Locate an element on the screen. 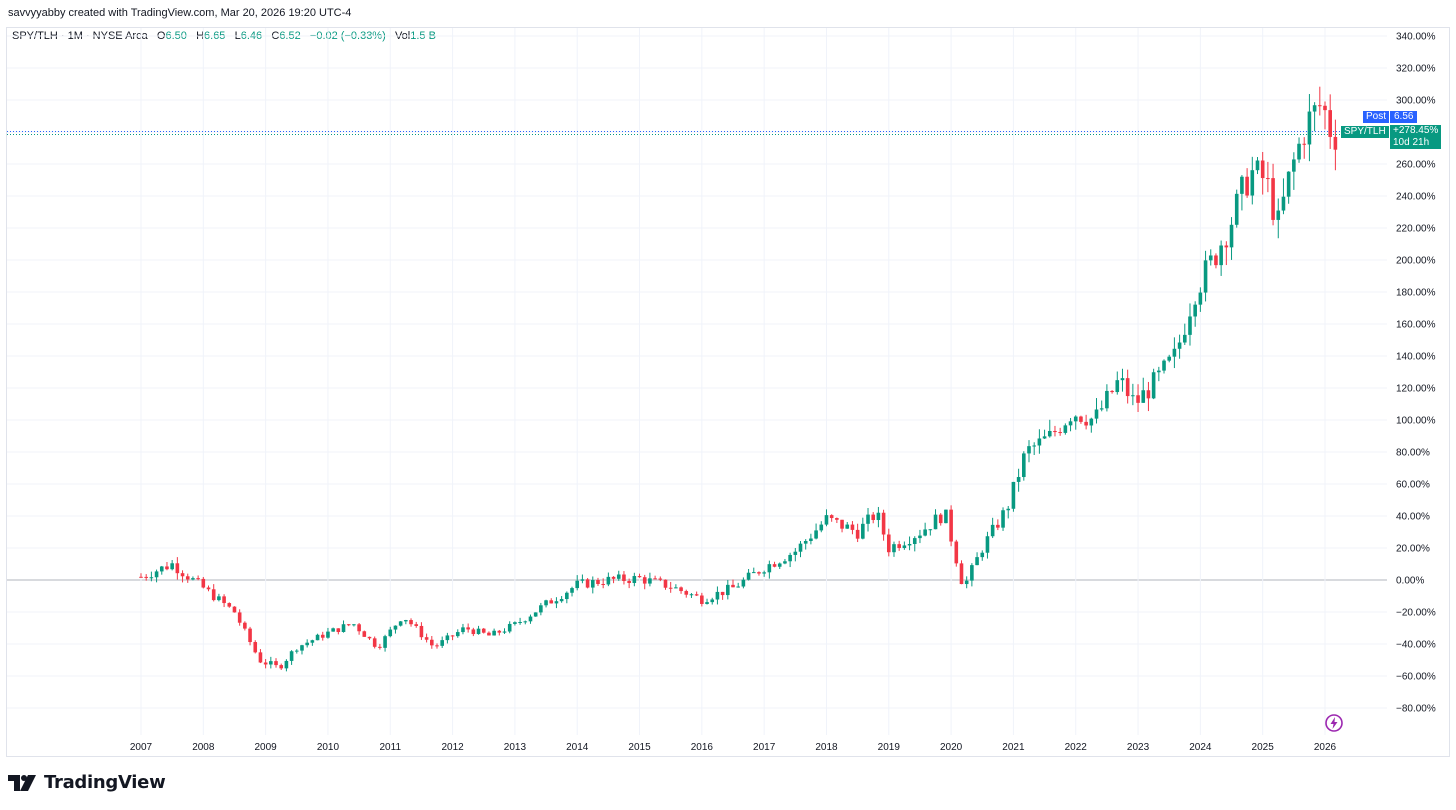  tradingview-logo: TradingView is located at coordinates (87, 782).